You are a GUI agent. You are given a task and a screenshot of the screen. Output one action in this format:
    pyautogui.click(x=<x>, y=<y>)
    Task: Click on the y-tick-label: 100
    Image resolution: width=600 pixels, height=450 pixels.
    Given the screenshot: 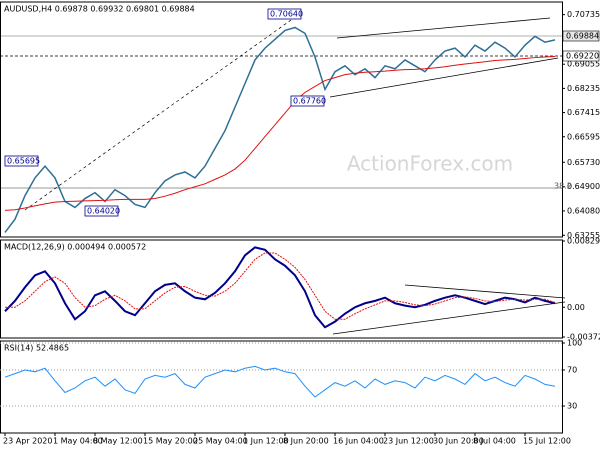 What is the action you would take?
    pyautogui.click(x=574, y=343)
    